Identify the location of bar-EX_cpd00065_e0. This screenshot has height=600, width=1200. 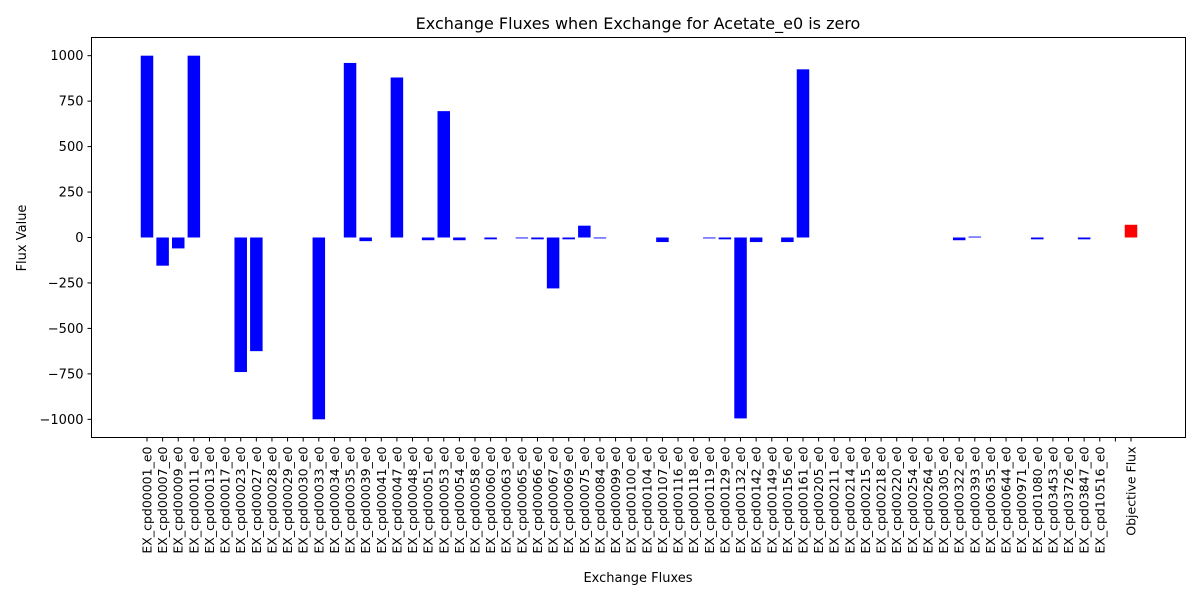
(522, 238).